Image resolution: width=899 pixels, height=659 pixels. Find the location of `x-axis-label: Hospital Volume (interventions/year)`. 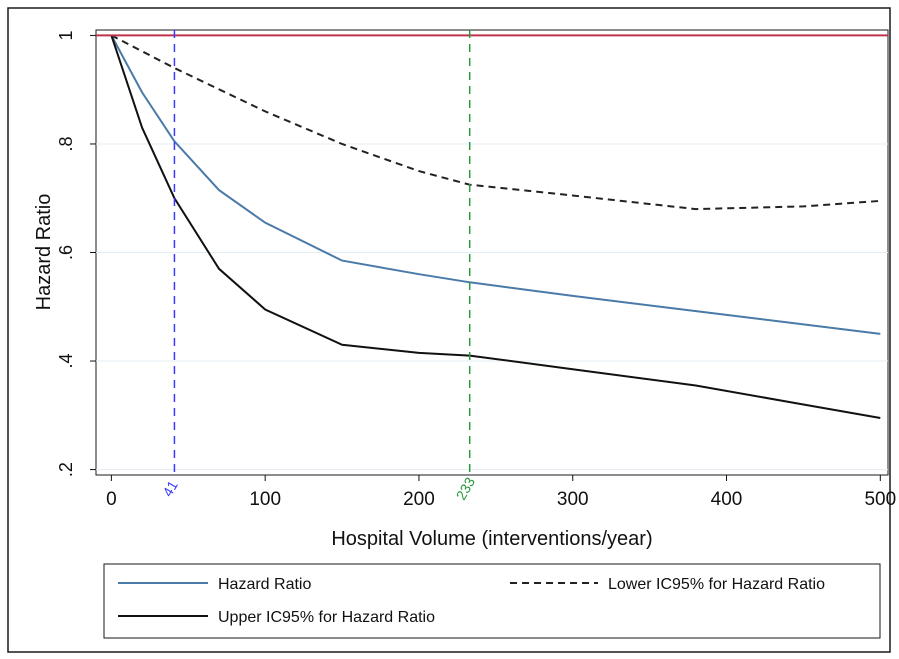

x-axis-label: Hospital Volume (interventions/year) is located at coordinates (491, 539).